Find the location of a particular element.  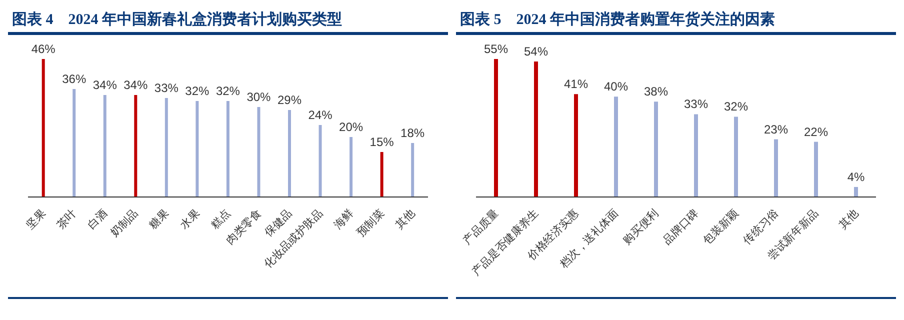

data-label: 40% is located at coordinates (616, 87).